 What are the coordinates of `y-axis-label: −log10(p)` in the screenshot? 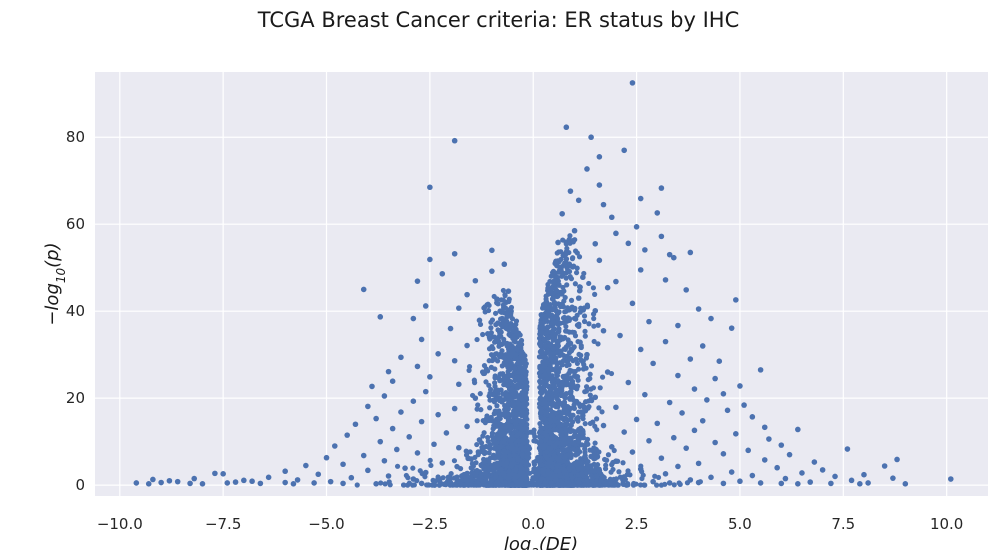 It's located at (55, 283).